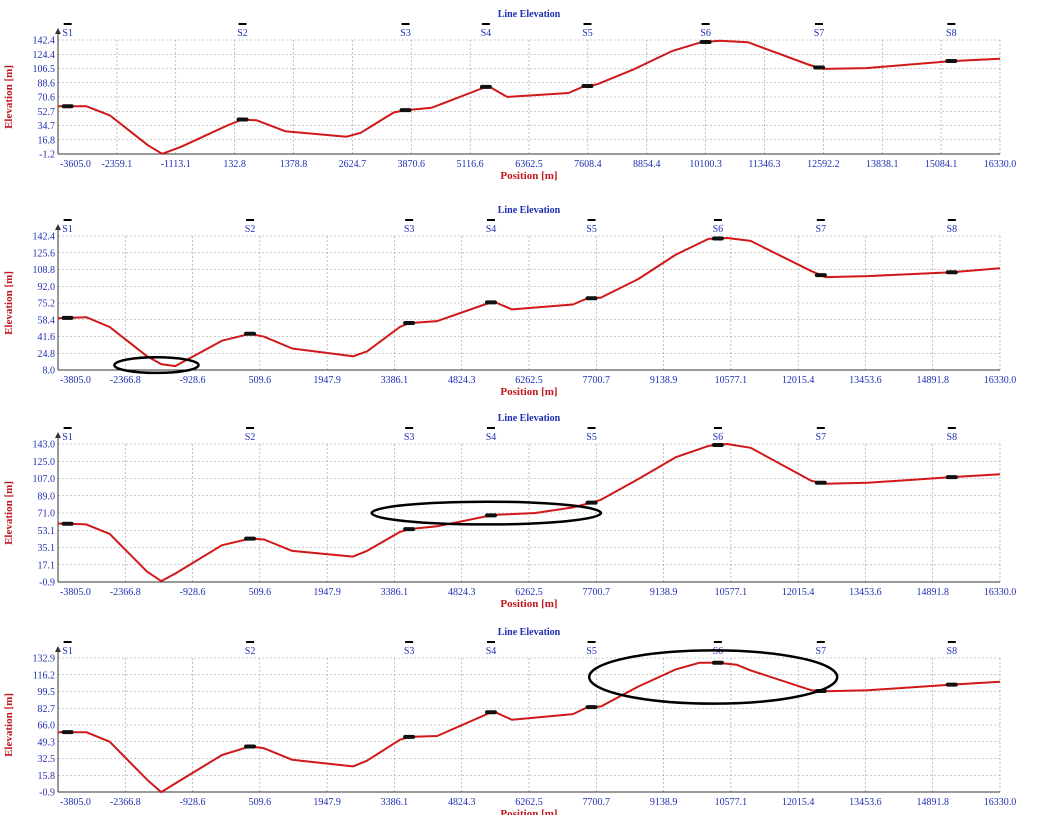  I want to click on y-tick-label: 75.2, so click(47, 304).